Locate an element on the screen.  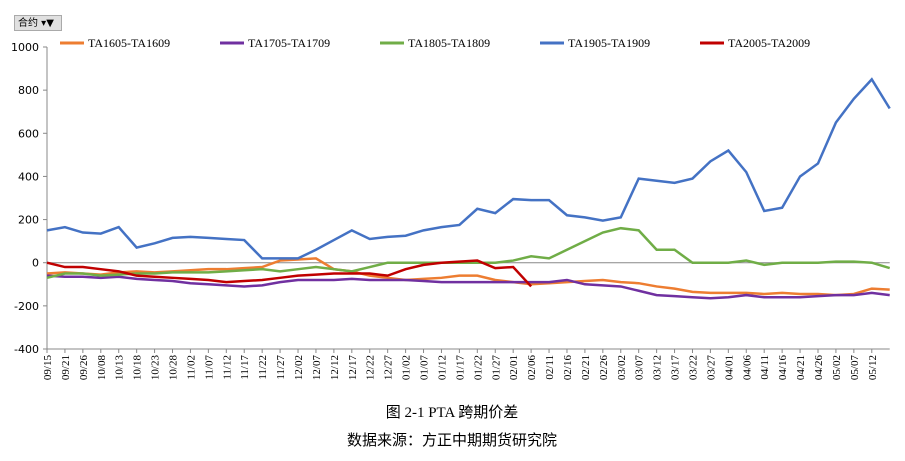
x-tick-label: 01/07 is located at coordinates (425, 368).